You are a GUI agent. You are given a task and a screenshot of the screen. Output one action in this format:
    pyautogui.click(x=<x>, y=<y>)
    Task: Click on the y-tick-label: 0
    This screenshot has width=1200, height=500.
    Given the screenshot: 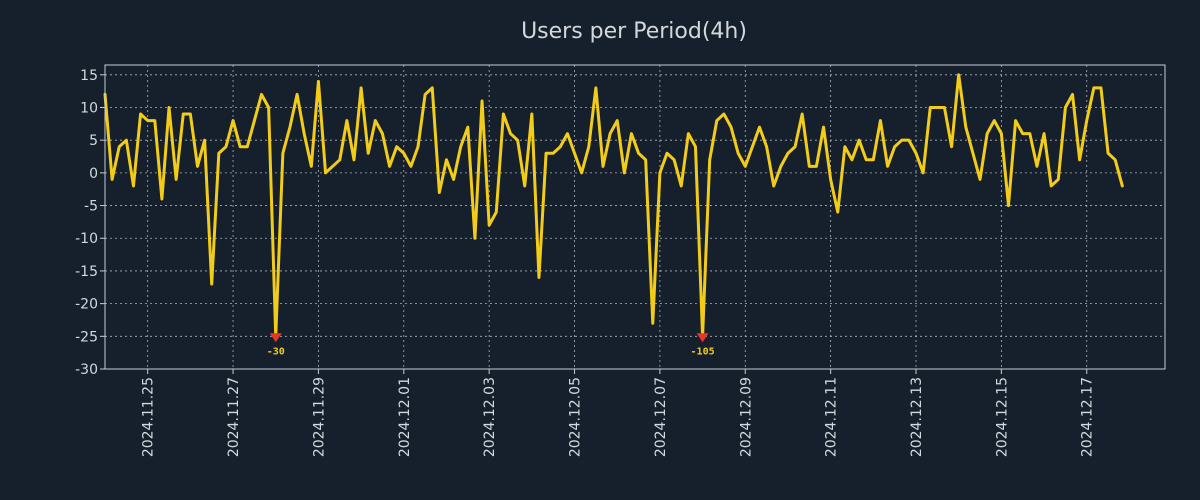 What is the action you would take?
    pyautogui.click(x=93, y=174)
    